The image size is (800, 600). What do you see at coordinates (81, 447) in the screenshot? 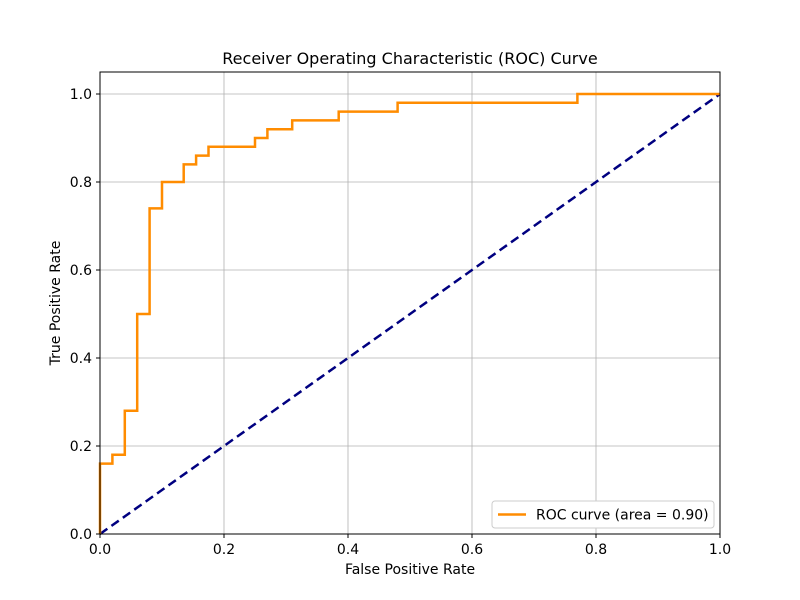
I see `y-tick-label: 0.2` at bounding box center [81, 447].